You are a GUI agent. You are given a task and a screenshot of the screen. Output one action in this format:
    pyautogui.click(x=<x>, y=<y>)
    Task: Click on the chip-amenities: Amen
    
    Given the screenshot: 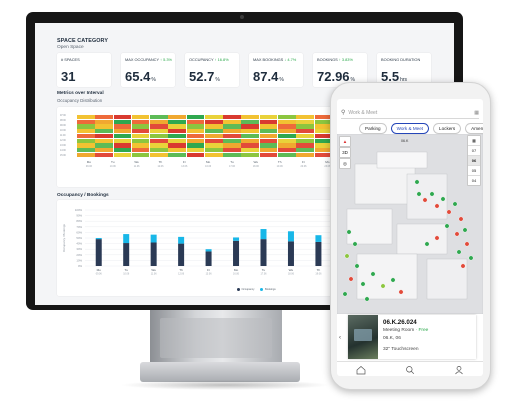 What is the action you would take?
    pyautogui.click(x=474, y=128)
    